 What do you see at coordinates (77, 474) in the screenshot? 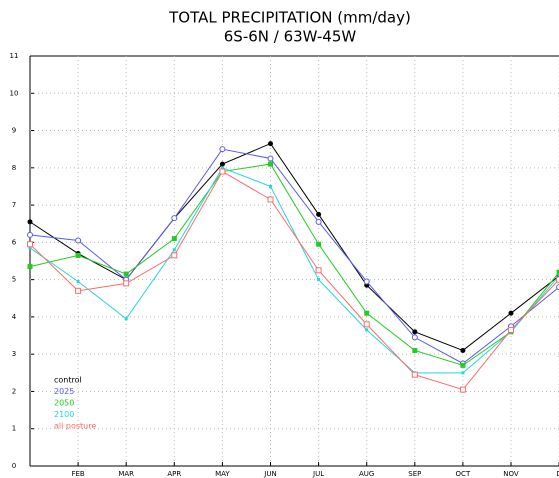
I see `x-tick-label: FEB` at bounding box center [77, 474].